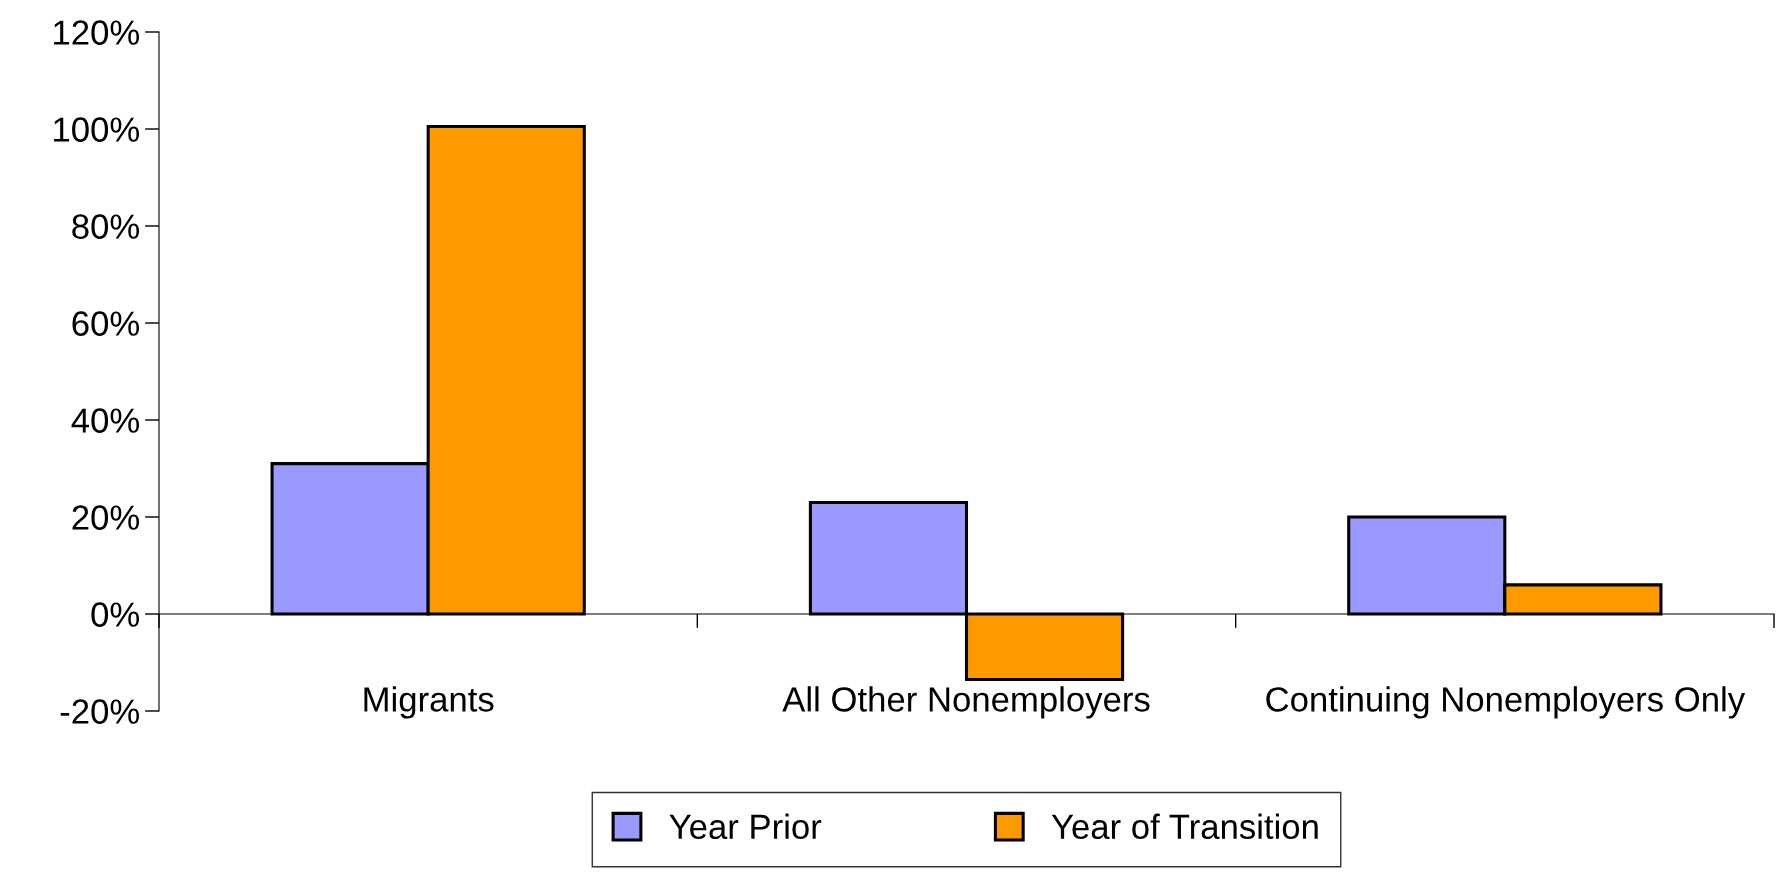 Image resolution: width=1780 pixels, height=883 pixels. I want to click on y-tick-label: 80%, so click(106, 226).